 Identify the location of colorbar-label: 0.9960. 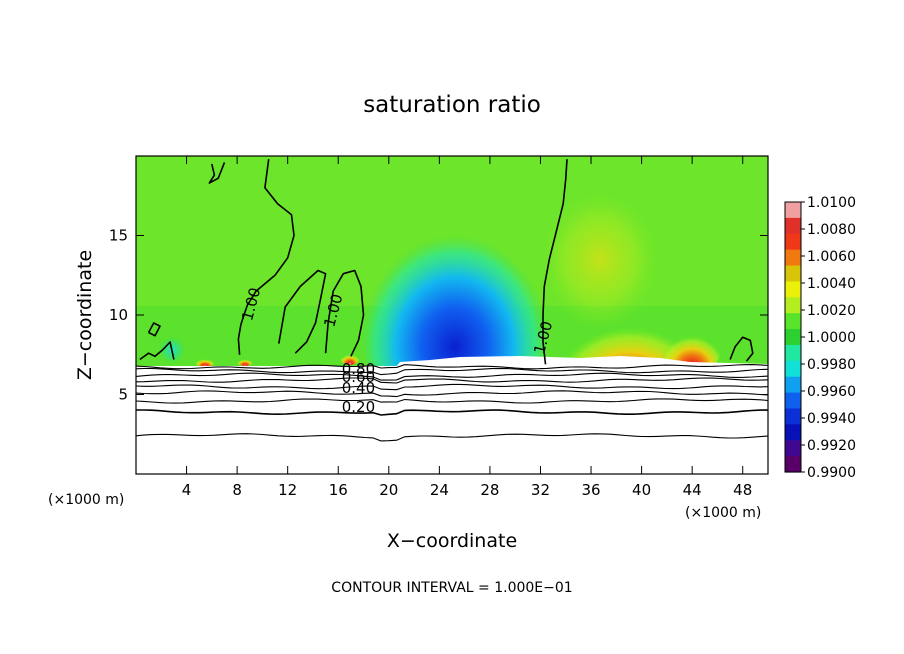
(831, 392).